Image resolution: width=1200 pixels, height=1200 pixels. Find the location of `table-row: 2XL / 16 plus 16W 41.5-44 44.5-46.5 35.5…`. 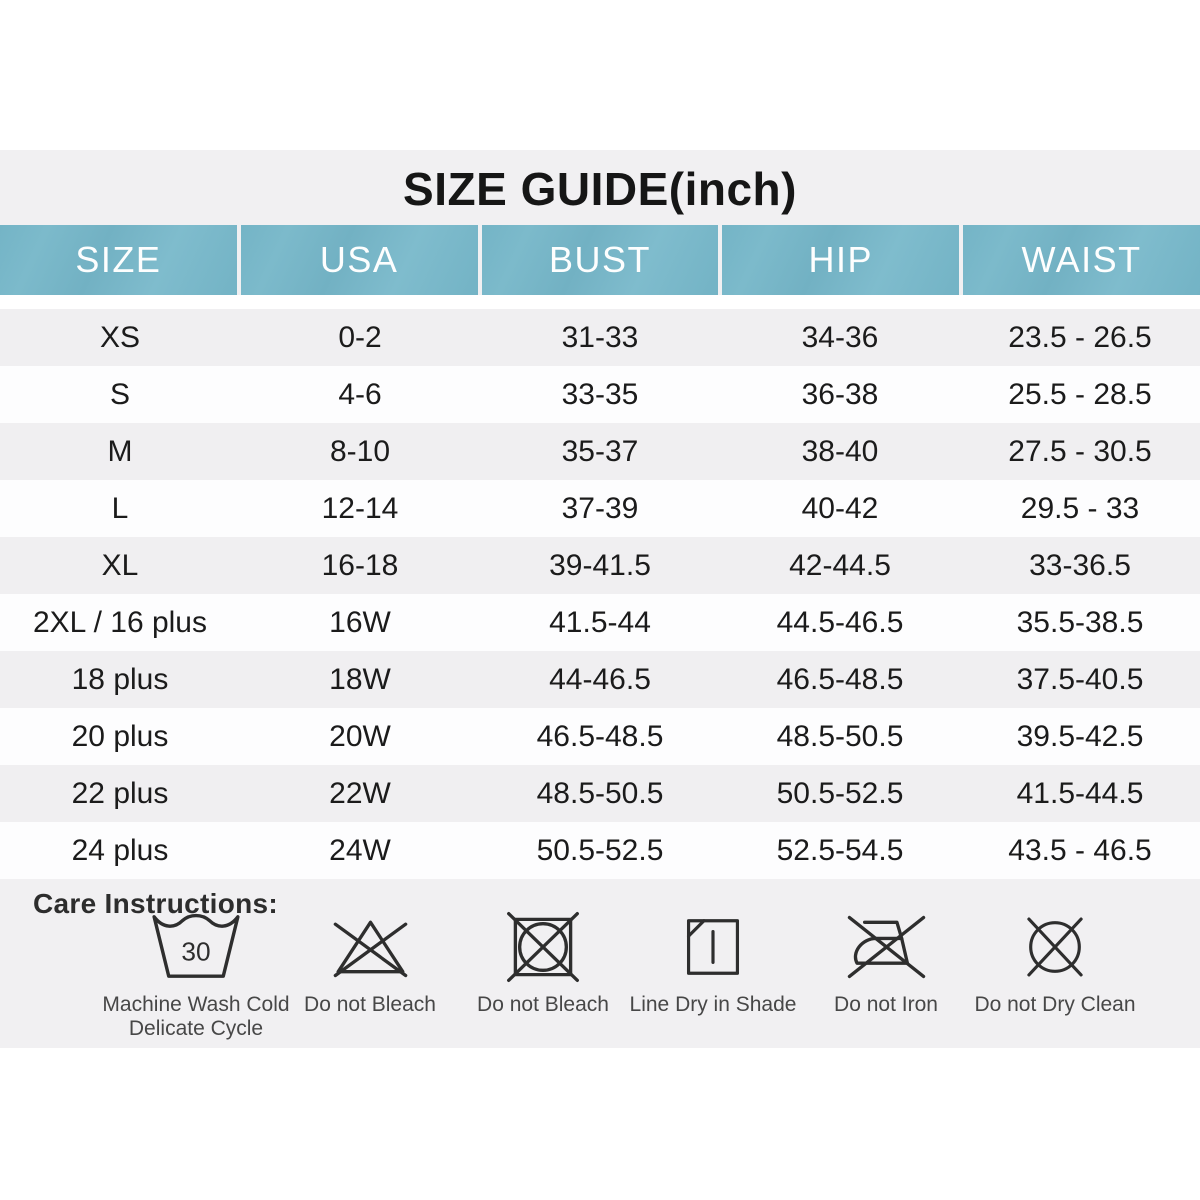

table-row: 2XL / 16 plus 16W 41.5-44 44.5-46.5 35.5… is located at coordinates (600, 622).